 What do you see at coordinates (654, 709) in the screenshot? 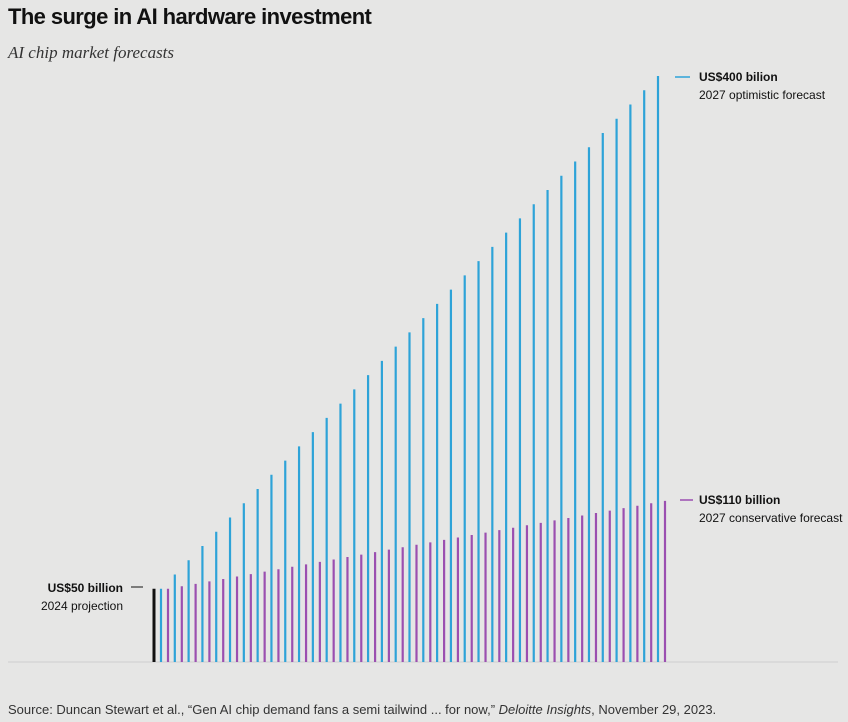
I see `source-suffix: , November 29, 2023.` at bounding box center [654, 709].